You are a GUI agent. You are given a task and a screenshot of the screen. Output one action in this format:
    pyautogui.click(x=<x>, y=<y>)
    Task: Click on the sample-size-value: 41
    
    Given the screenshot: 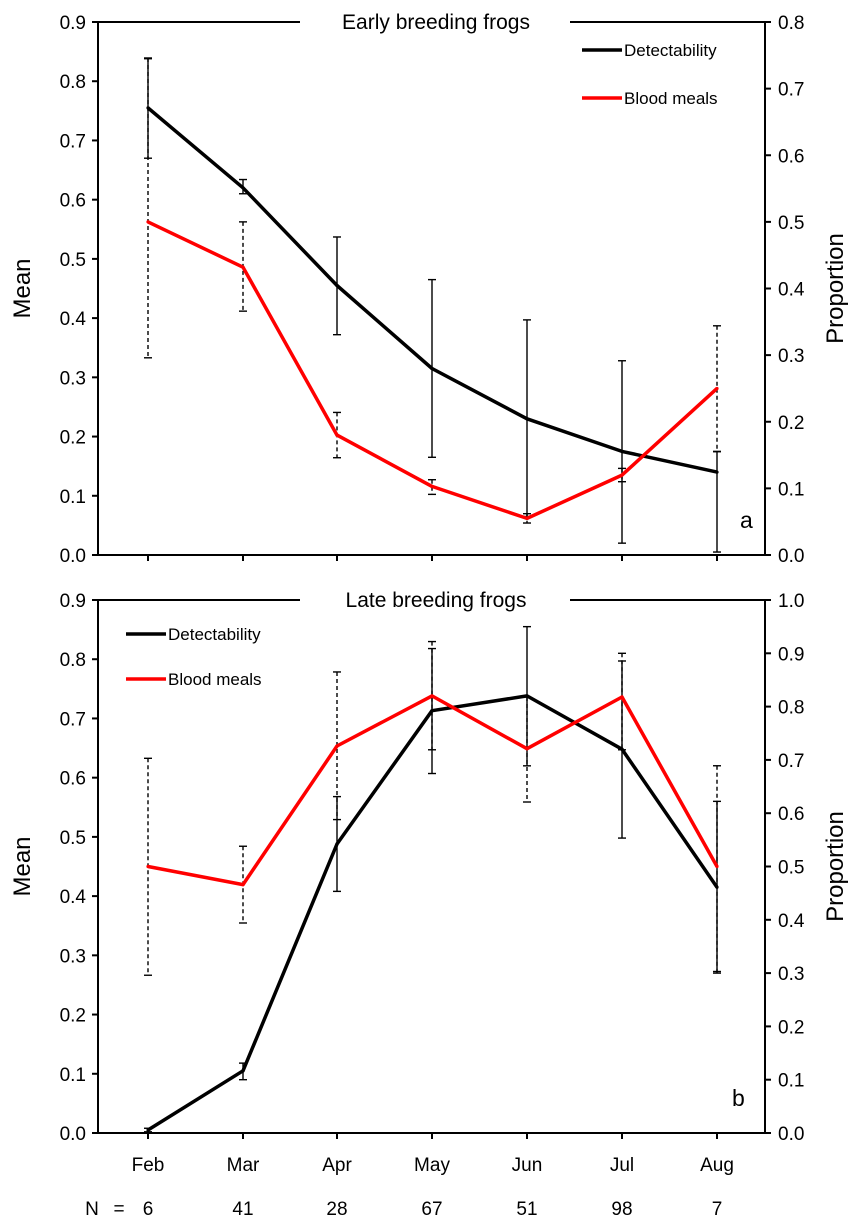 What is the action you would take?
    pyautogui.click(x=242, y=1209)
    